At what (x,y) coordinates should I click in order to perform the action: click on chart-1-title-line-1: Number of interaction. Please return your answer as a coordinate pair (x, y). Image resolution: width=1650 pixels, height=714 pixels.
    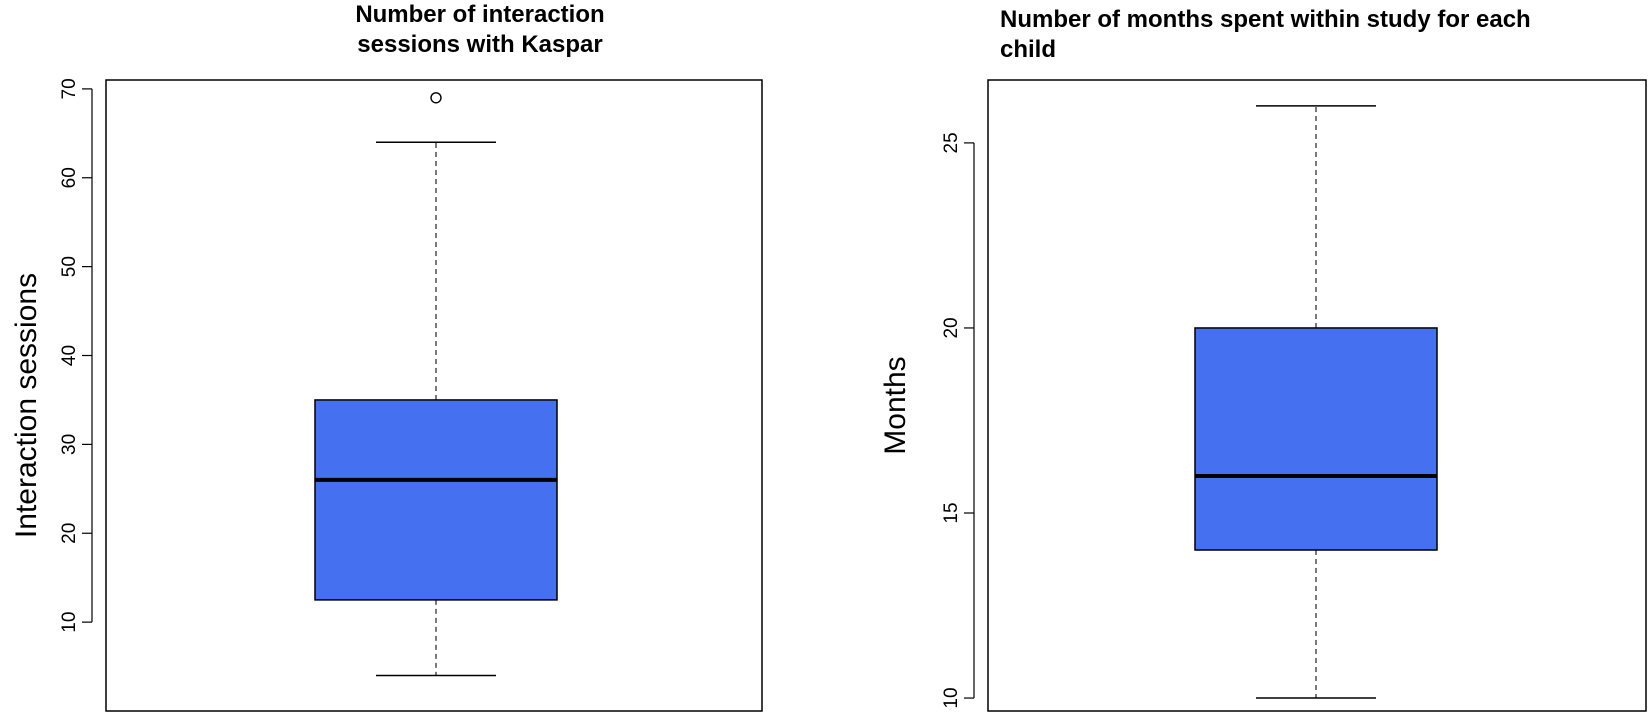
    Looking at the image, I should click on (480, 14).